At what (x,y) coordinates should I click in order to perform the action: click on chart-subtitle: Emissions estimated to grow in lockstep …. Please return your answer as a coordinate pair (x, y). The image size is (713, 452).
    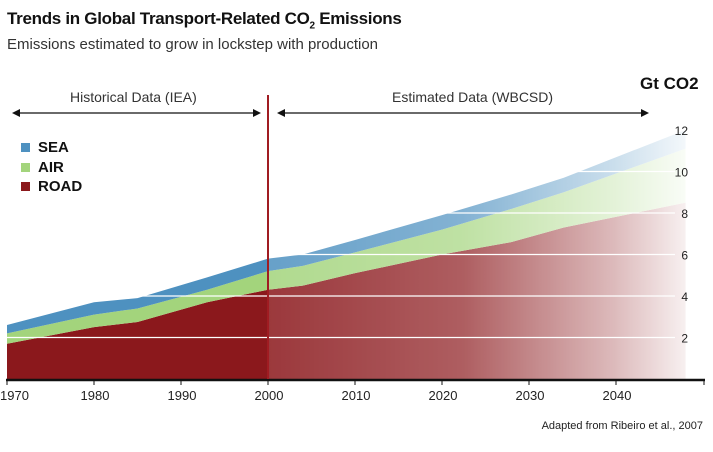
    Looking at the image, I should click on (193, 44).